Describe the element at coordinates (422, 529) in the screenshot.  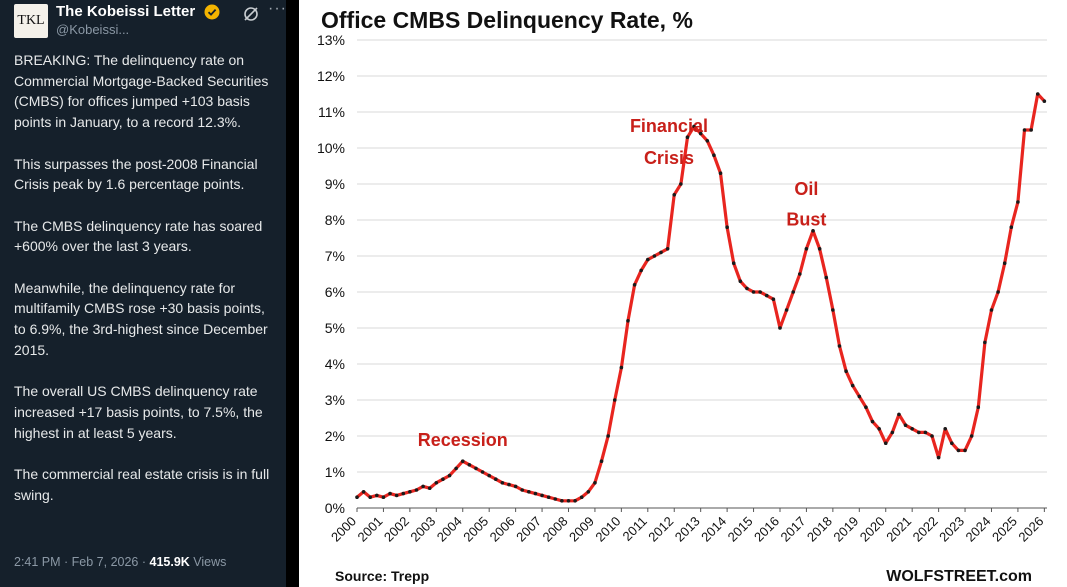
I see `x-tick-label: 2003` at that location.